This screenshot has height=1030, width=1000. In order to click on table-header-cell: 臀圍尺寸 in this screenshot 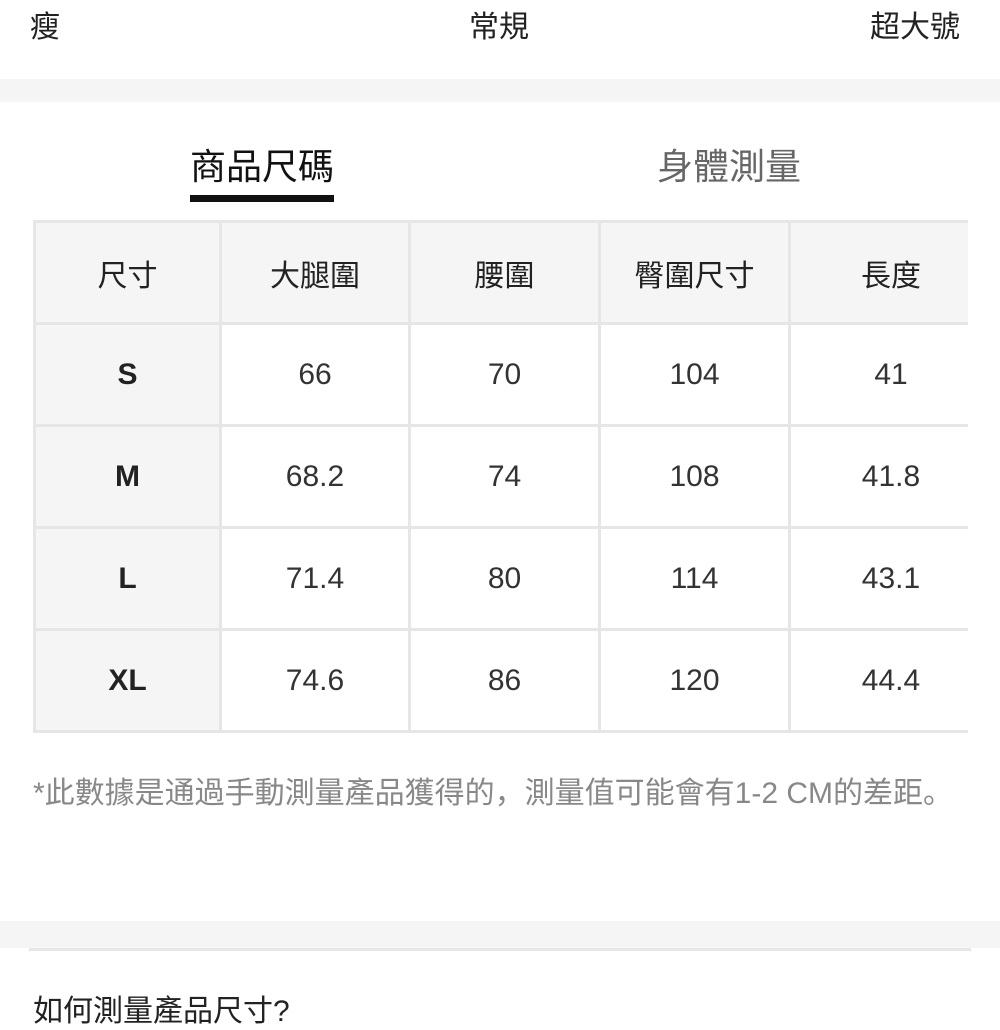, I will do `click(694, 272)`.